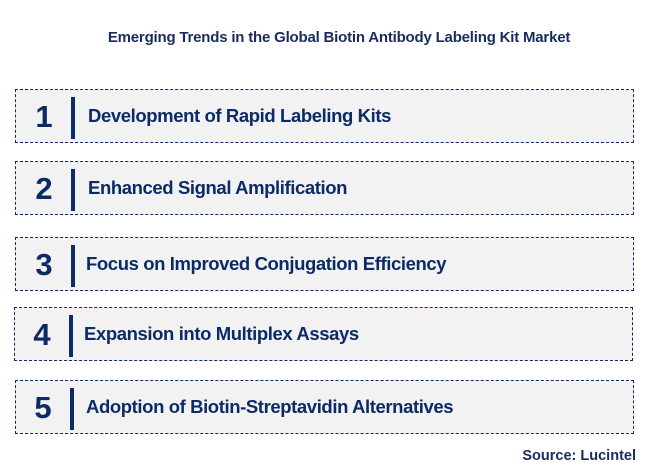  I want to click on trend-label: Focus on Improved Conjugation Efficiency, so click(266, 263).